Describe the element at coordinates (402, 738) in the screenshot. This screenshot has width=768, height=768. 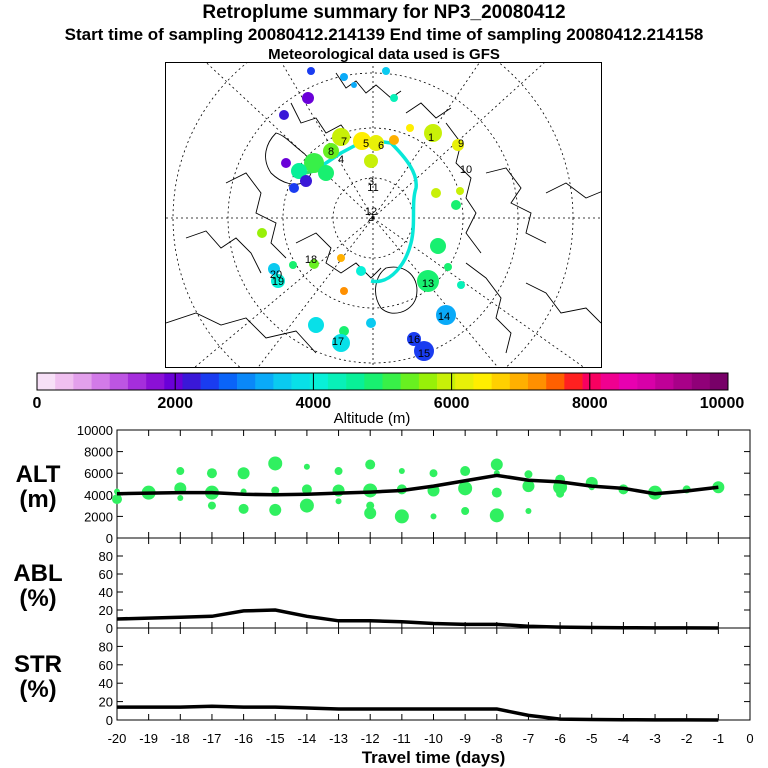
I see `x-tick-label: -11` at that location.